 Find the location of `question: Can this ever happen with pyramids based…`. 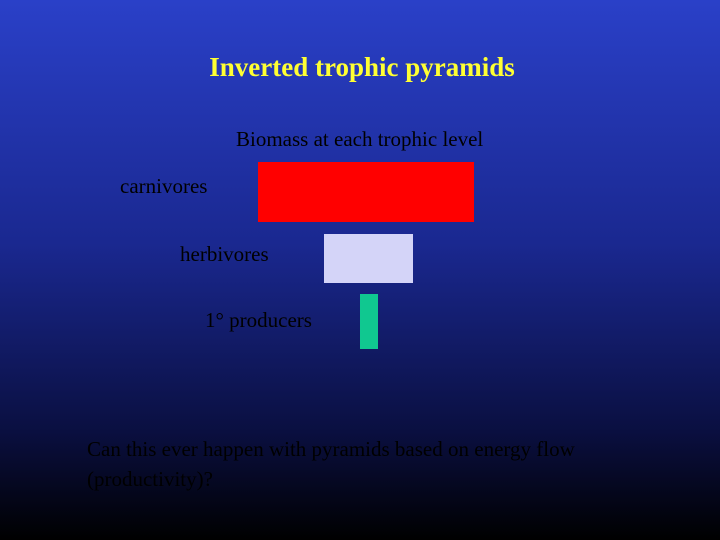

question: Can this ever happen with pyramids based… is located at coordinates (331, 464).